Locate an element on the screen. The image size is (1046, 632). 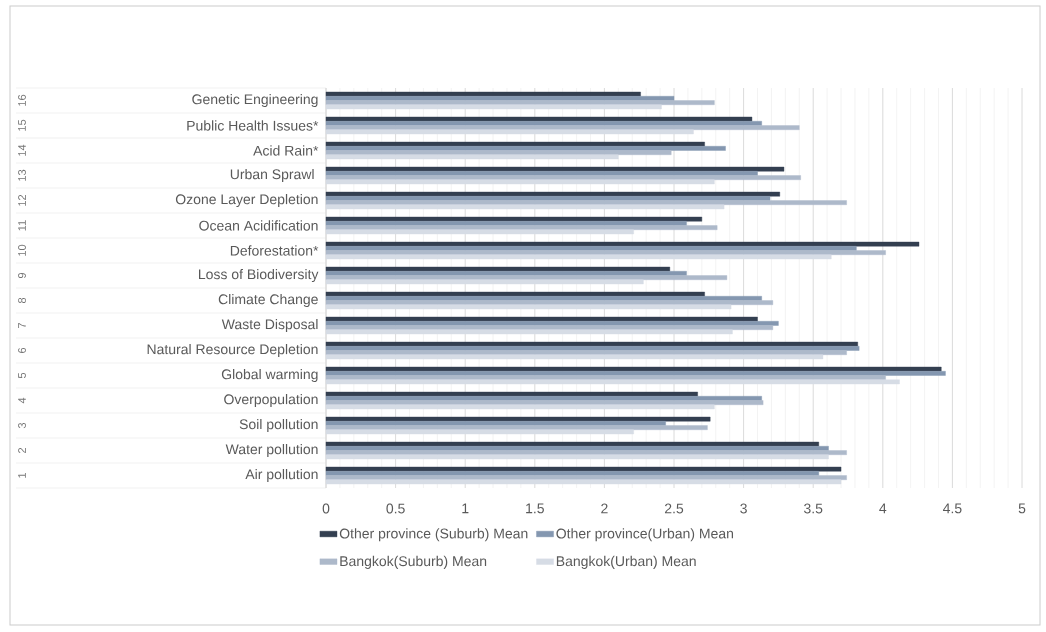
text: 15 is located at coordinates (22, 125).